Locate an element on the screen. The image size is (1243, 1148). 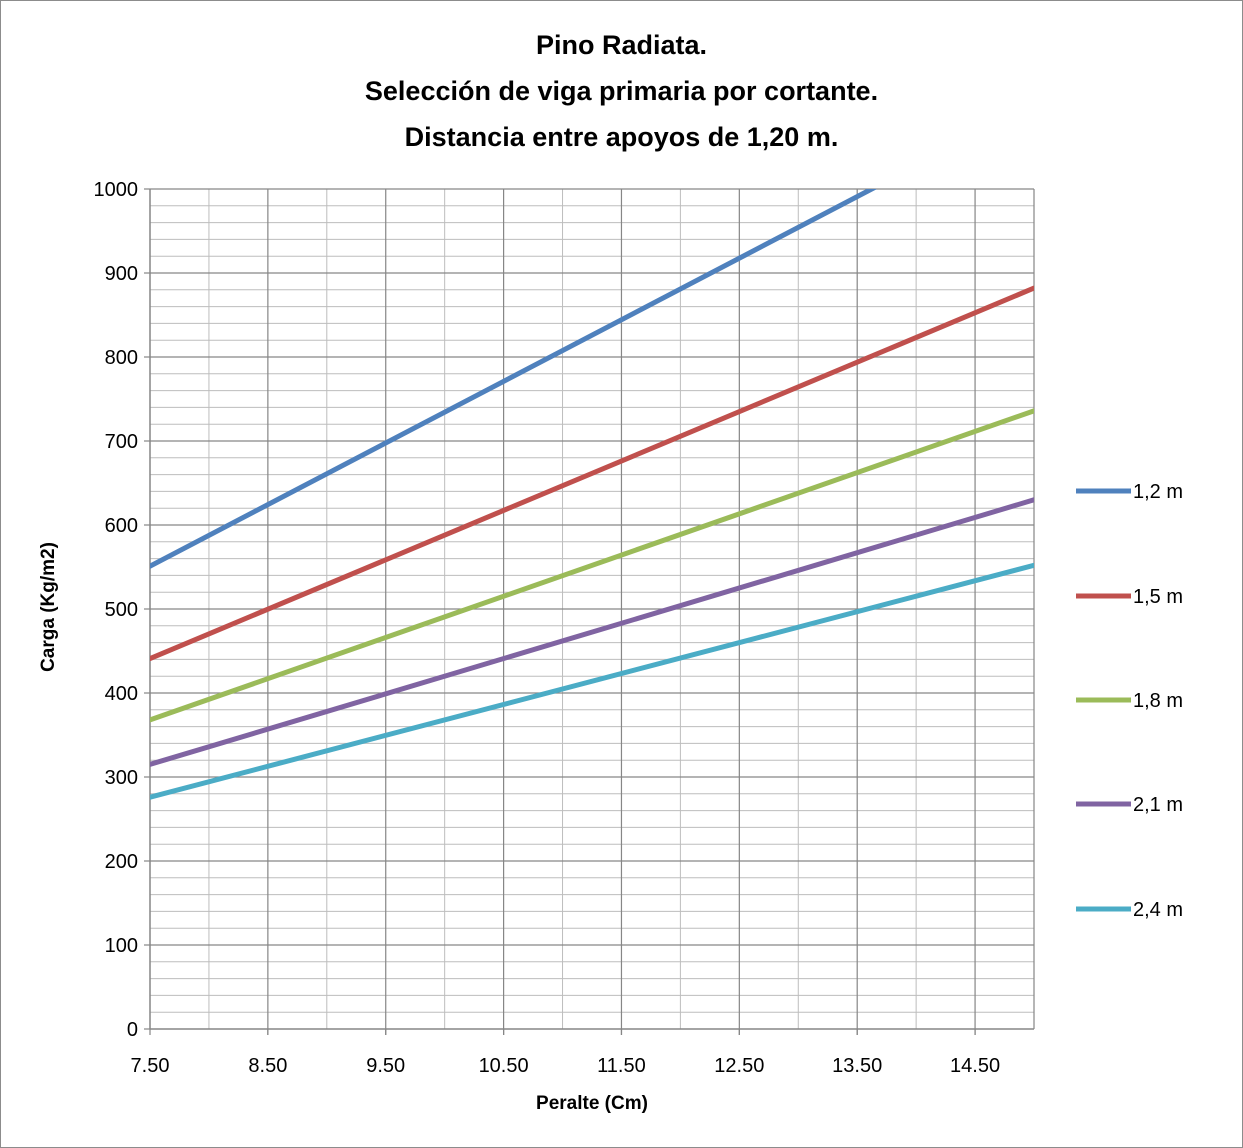
x-tick-label: 8.50 is located at coordinates (267, 1066).